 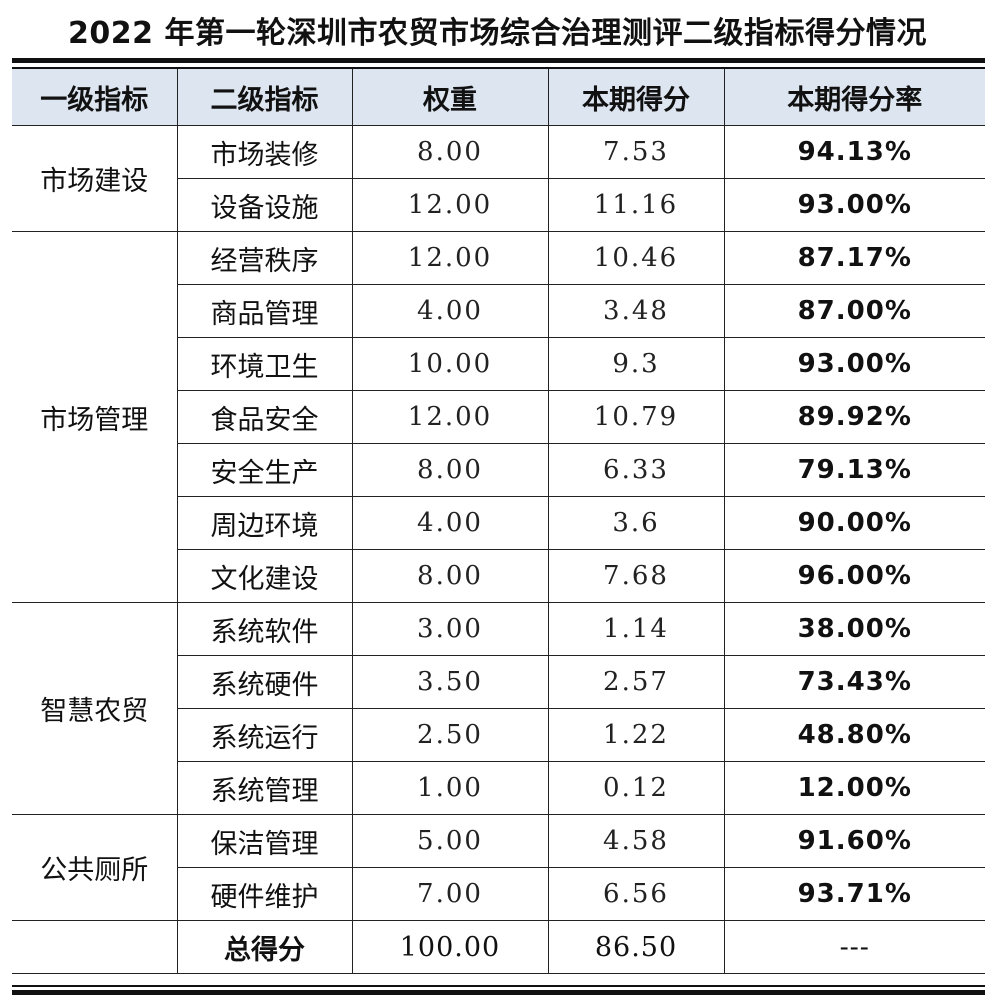 I want to click on item-score: 10.79, so click(x=636, y=417).